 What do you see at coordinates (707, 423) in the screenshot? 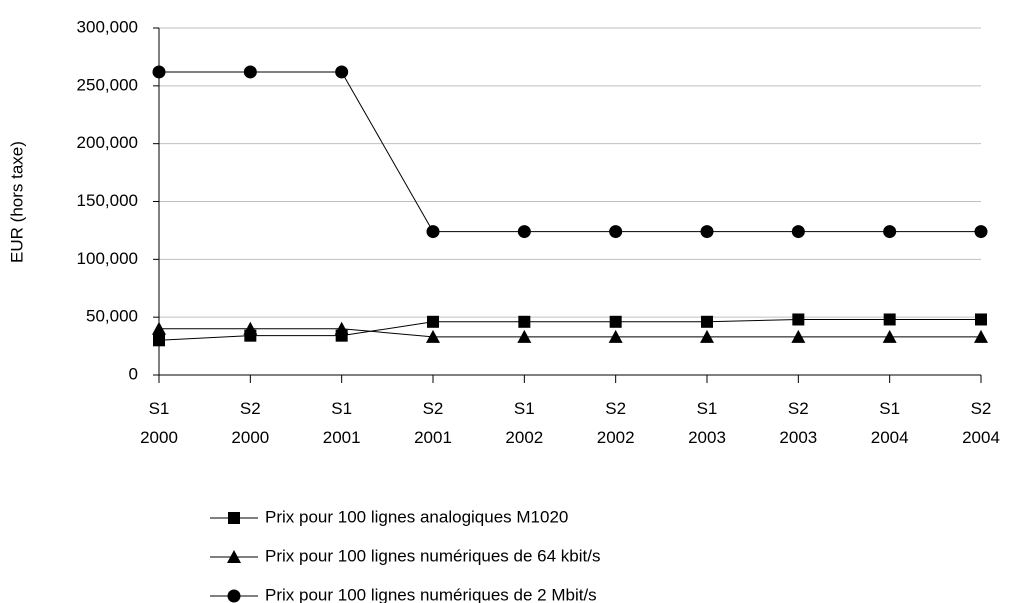
I see `x-tick-label: S1 2003` at bounding box center [707, 423].